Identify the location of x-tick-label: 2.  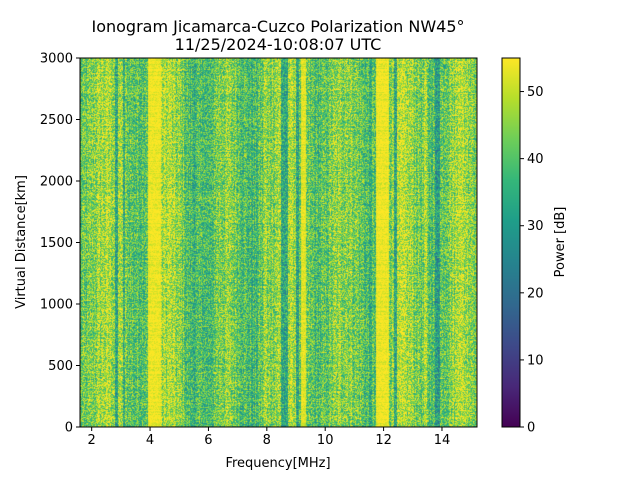
(92, 440).